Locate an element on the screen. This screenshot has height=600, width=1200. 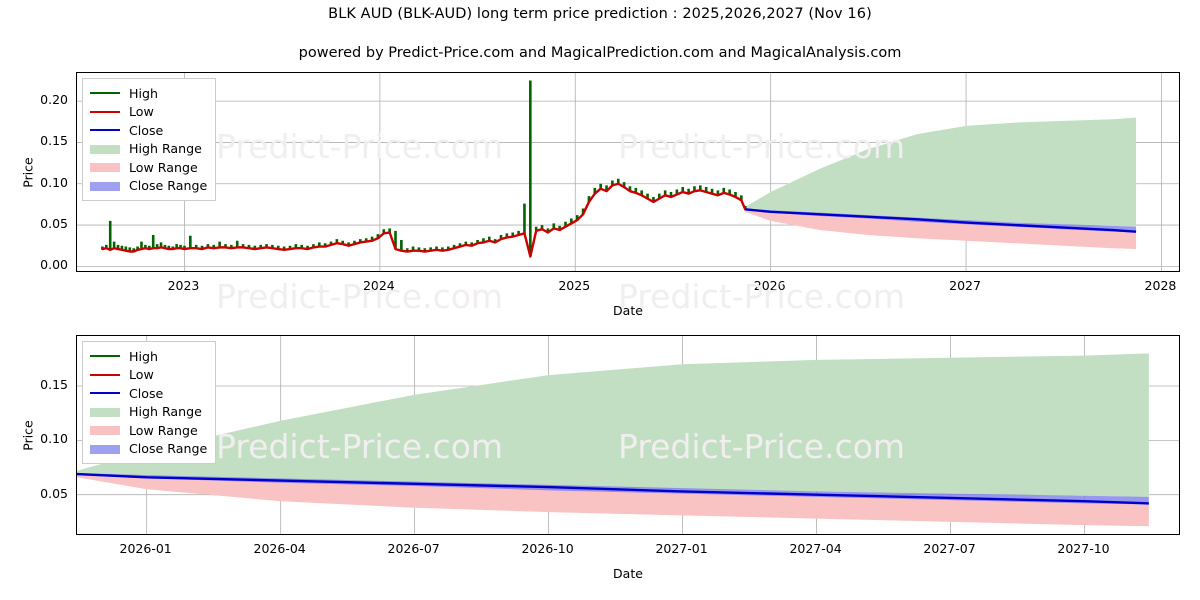
x-tick-label: 2026-01 is located at coordinates (145, 548).